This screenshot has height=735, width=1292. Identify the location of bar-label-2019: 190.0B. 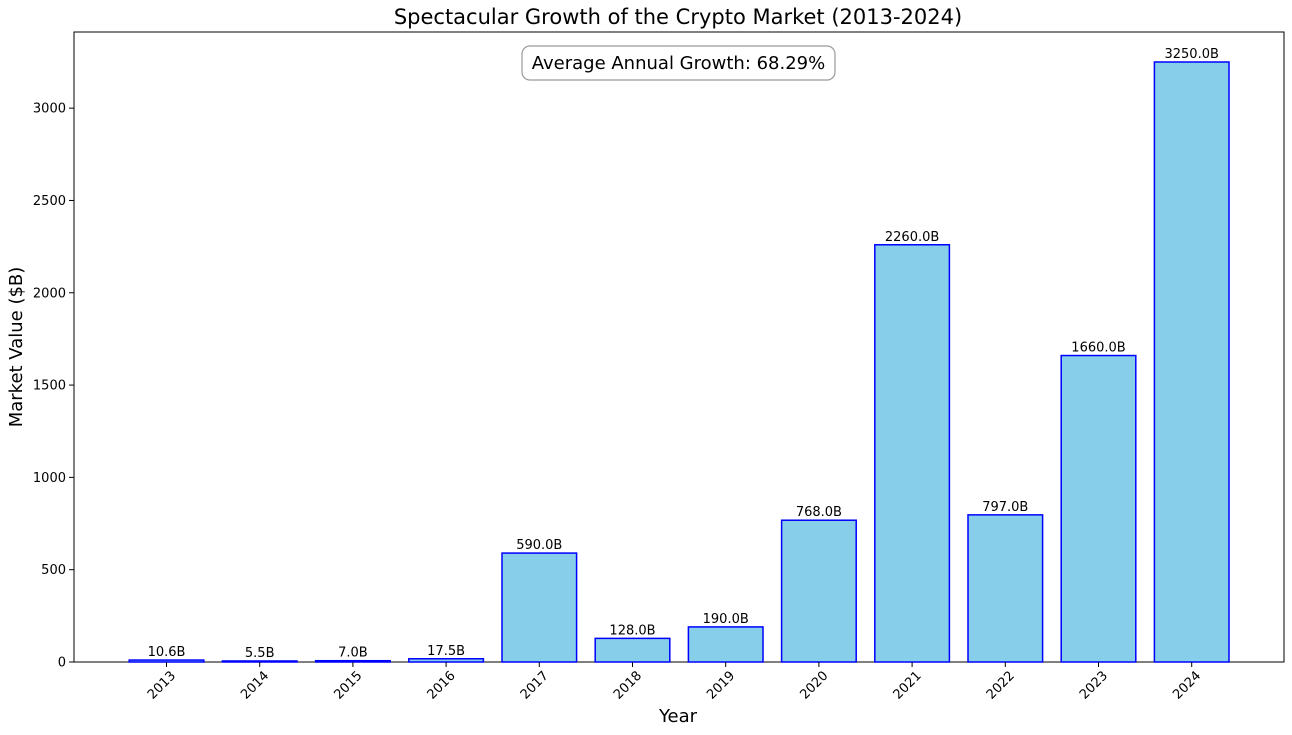
(726, 619).